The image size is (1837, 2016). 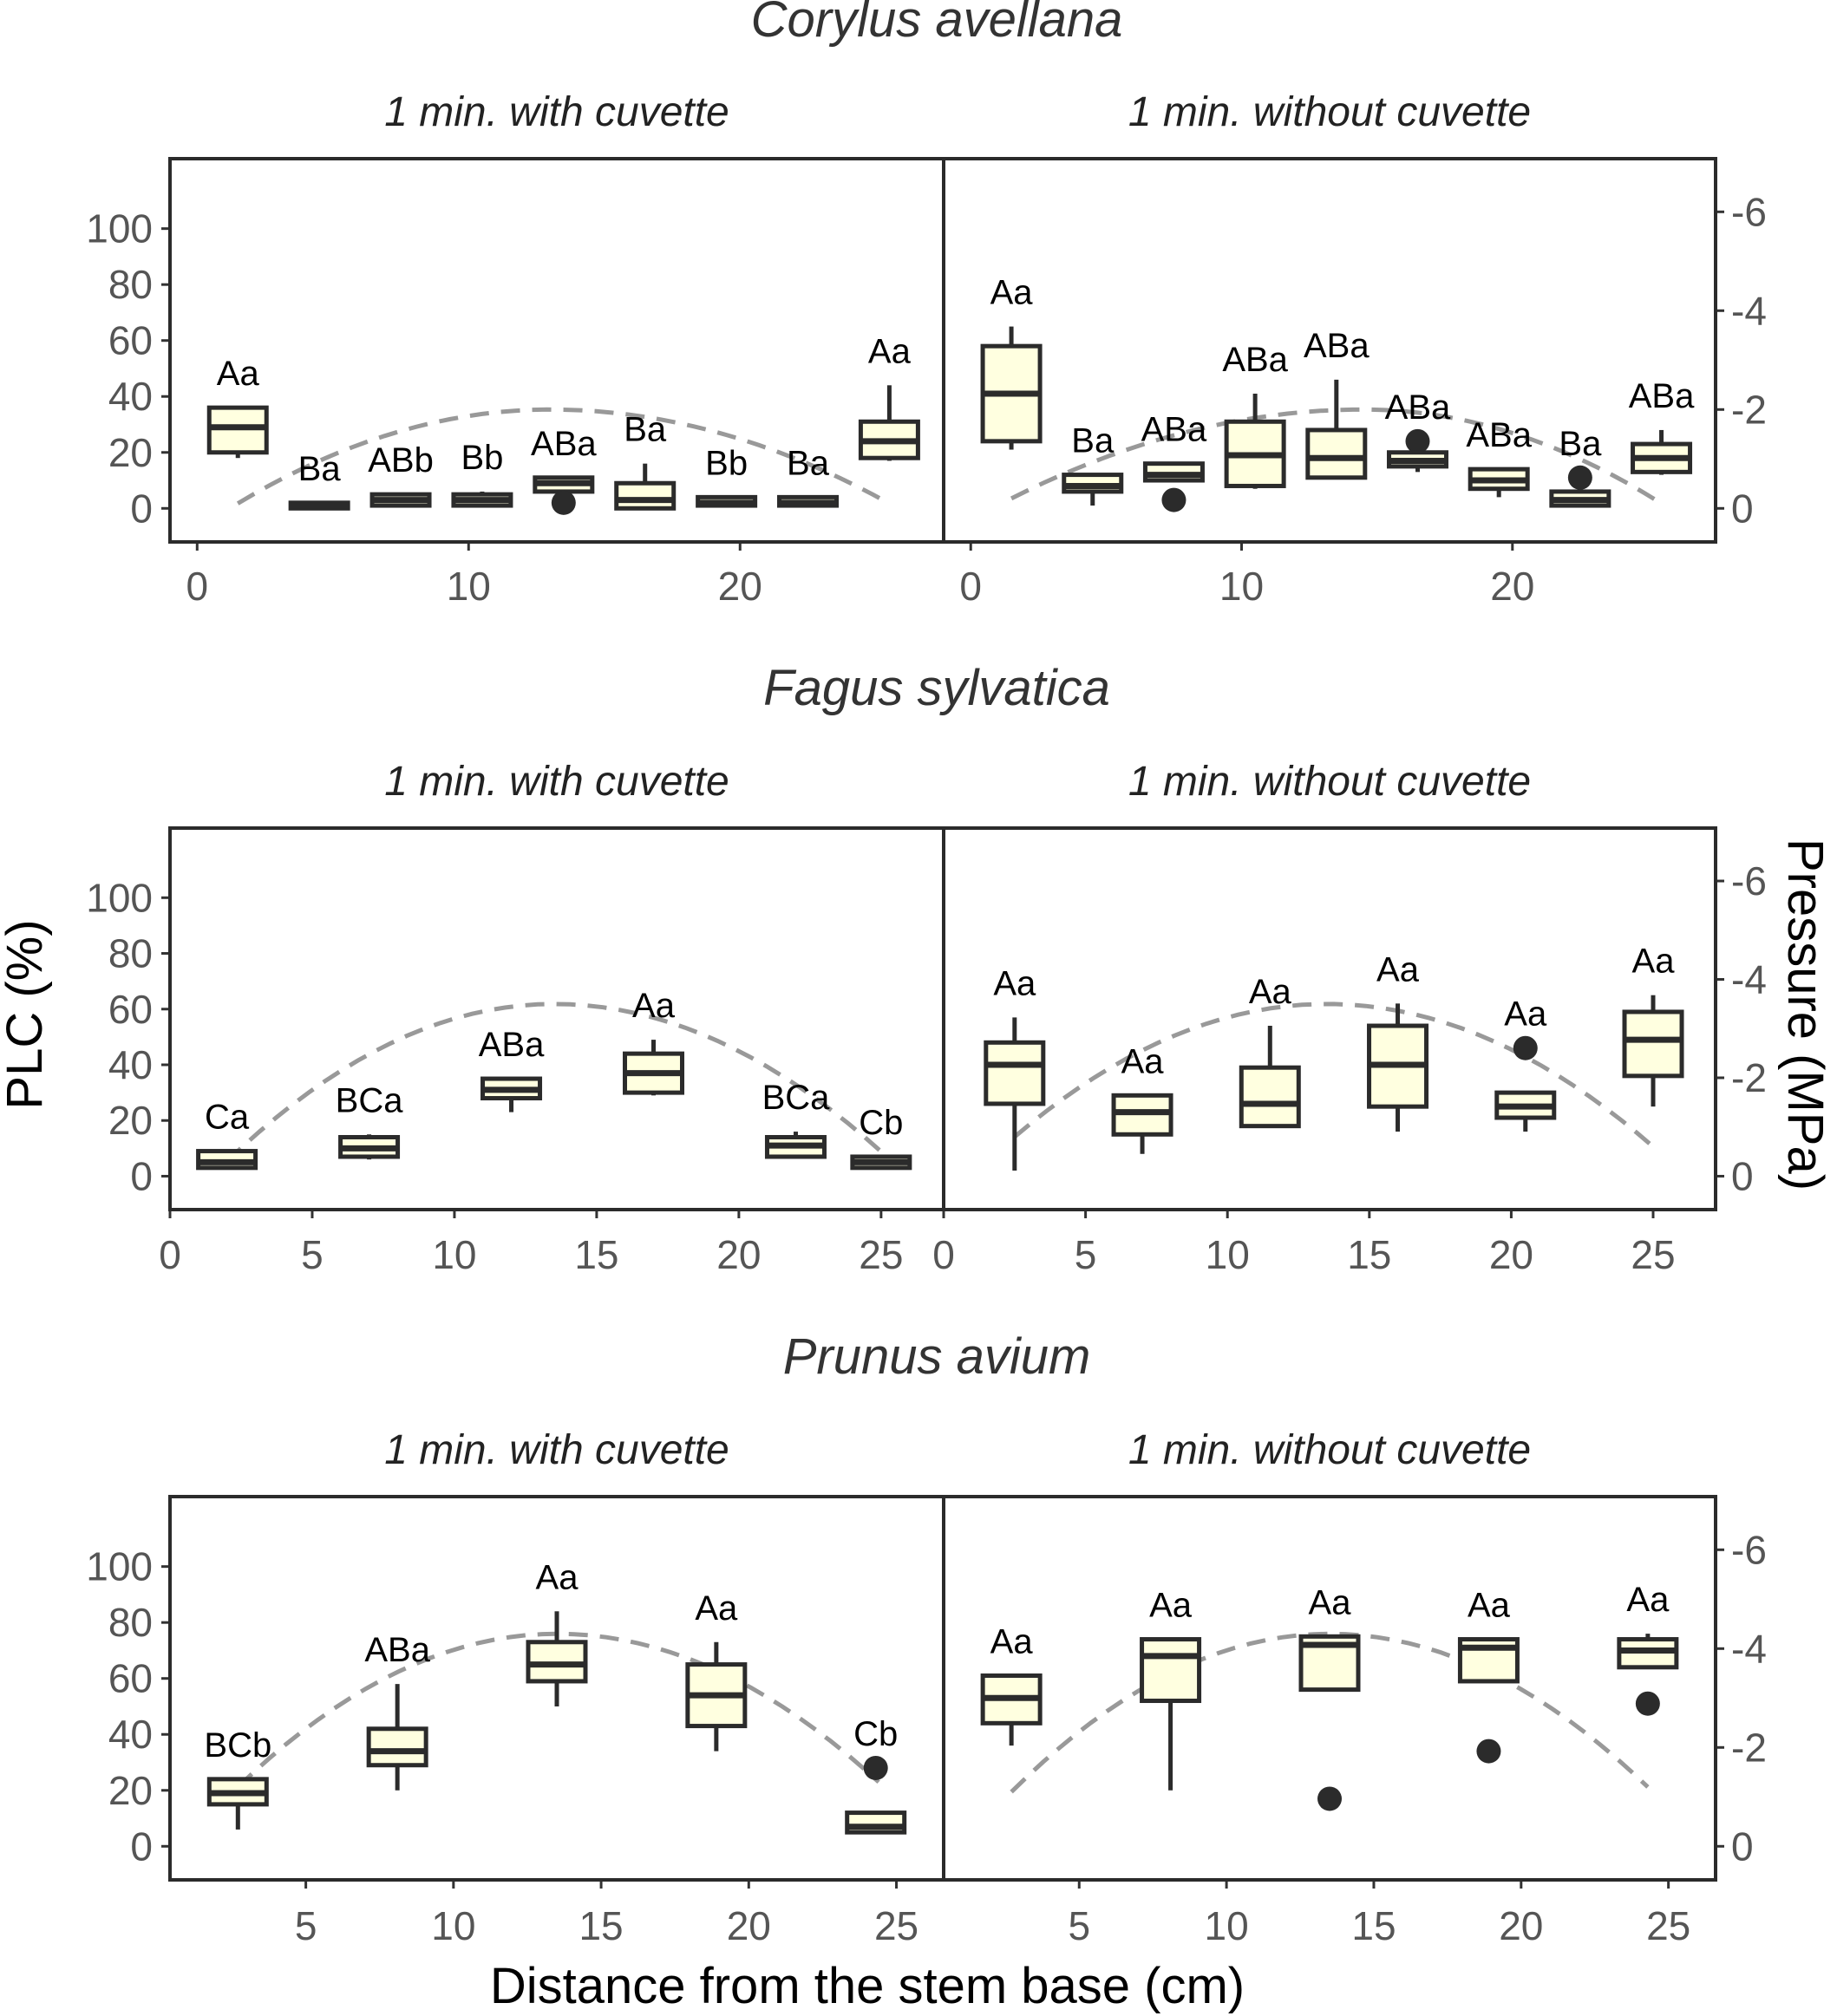 I want to click on box-group: Cb, so click(x=881, y=1137).